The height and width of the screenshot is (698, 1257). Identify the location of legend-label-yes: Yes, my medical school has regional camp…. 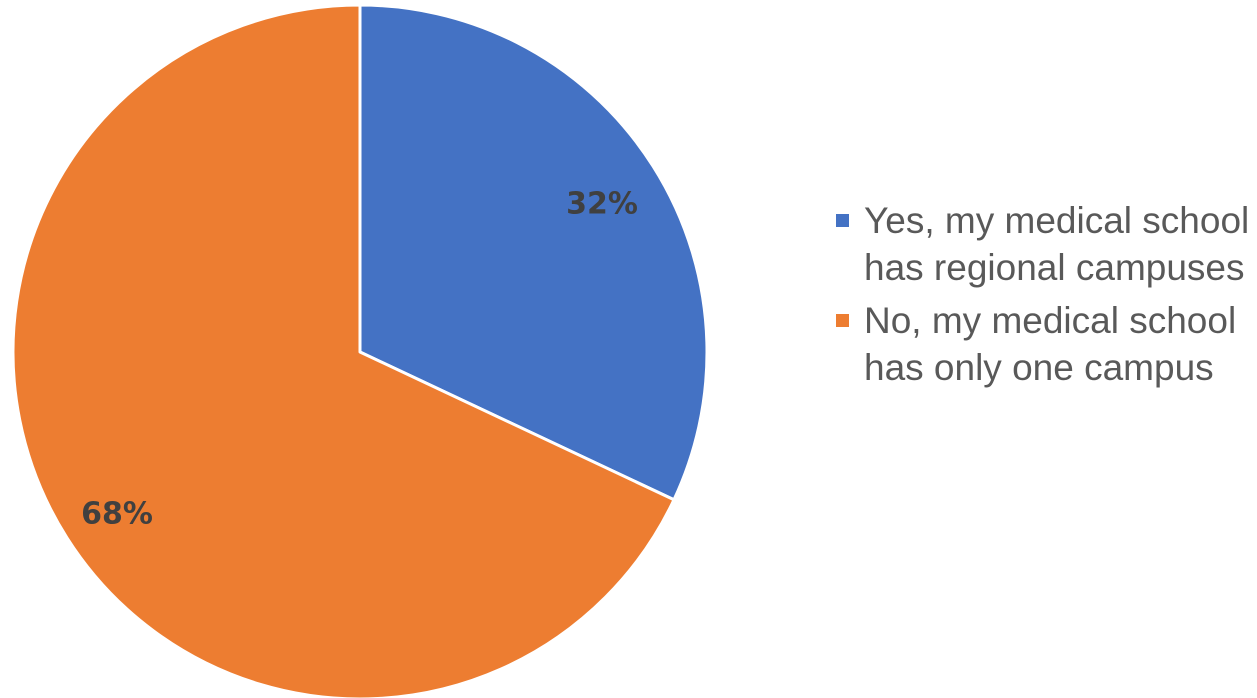
(1057, 244).